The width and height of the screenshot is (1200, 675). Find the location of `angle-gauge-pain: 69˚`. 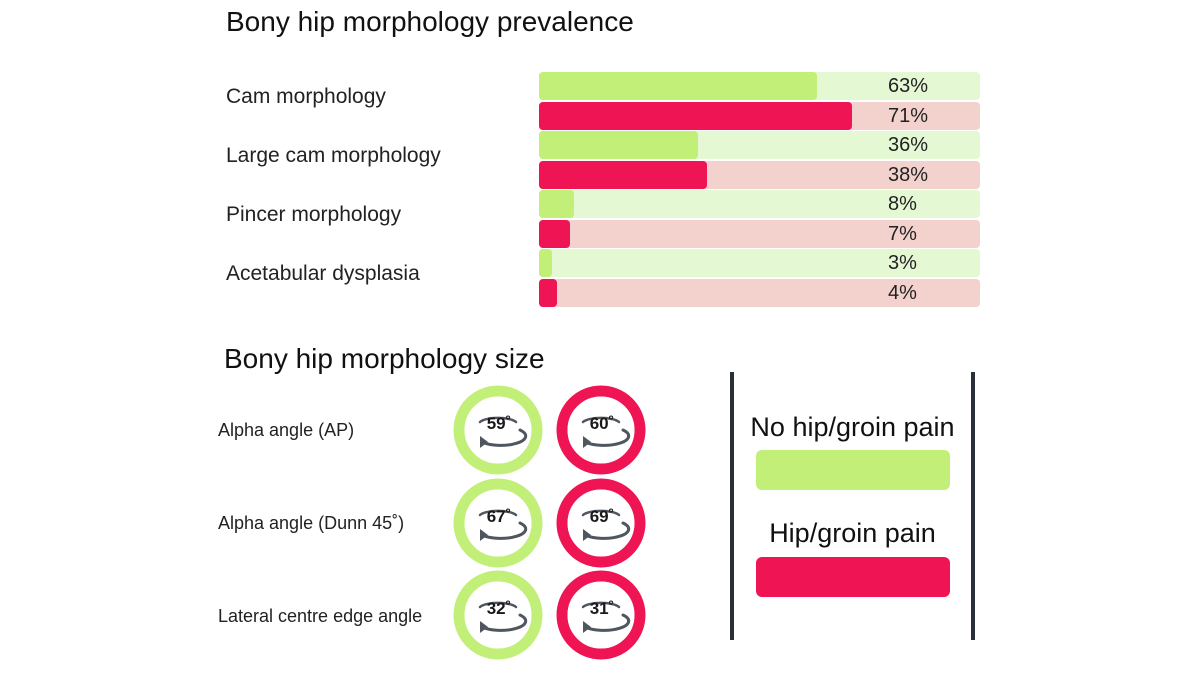

angle-gauge-pain: 69˚ is located at coordinates (601, 523).